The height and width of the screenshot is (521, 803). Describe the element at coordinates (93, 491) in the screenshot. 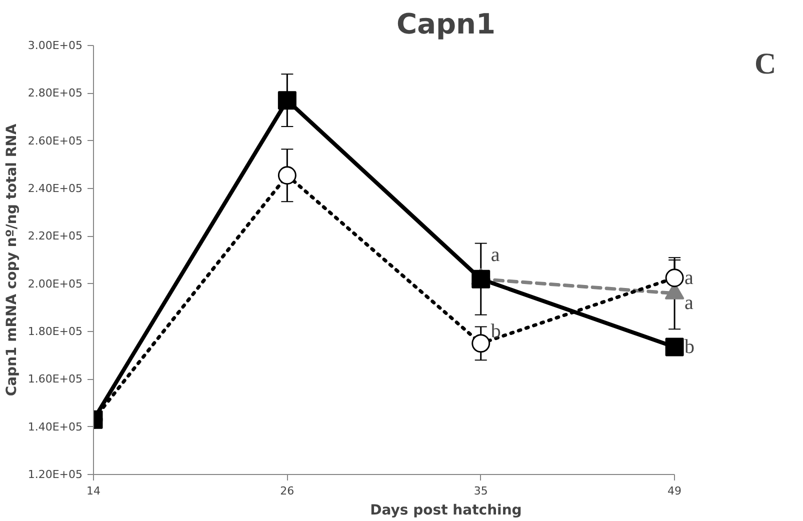

I see `x-tick-label: 14` at that location.